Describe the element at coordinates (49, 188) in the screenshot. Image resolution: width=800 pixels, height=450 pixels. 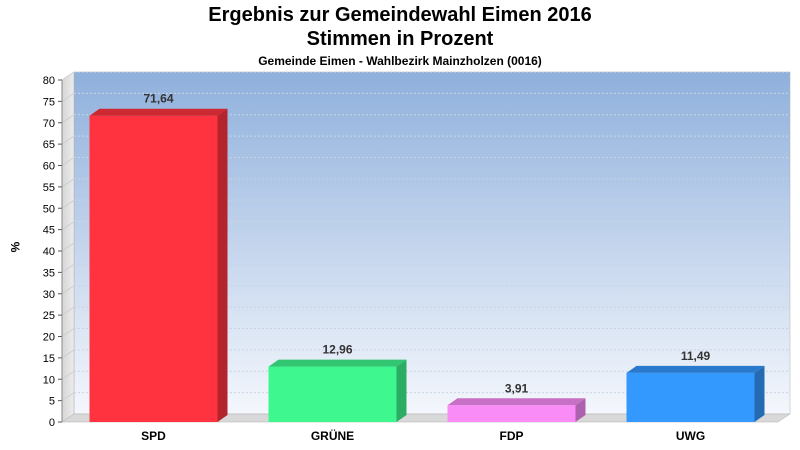
I see `y-tick-label: 55` at that location.